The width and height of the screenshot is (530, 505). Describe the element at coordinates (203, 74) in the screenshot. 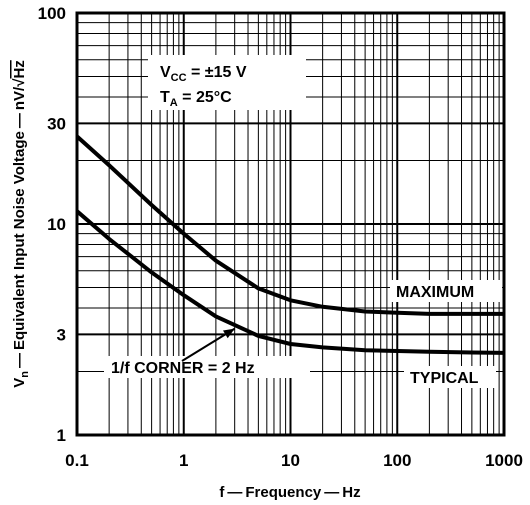

I see `vcc-condition: VCC = ±15 V` at that location.